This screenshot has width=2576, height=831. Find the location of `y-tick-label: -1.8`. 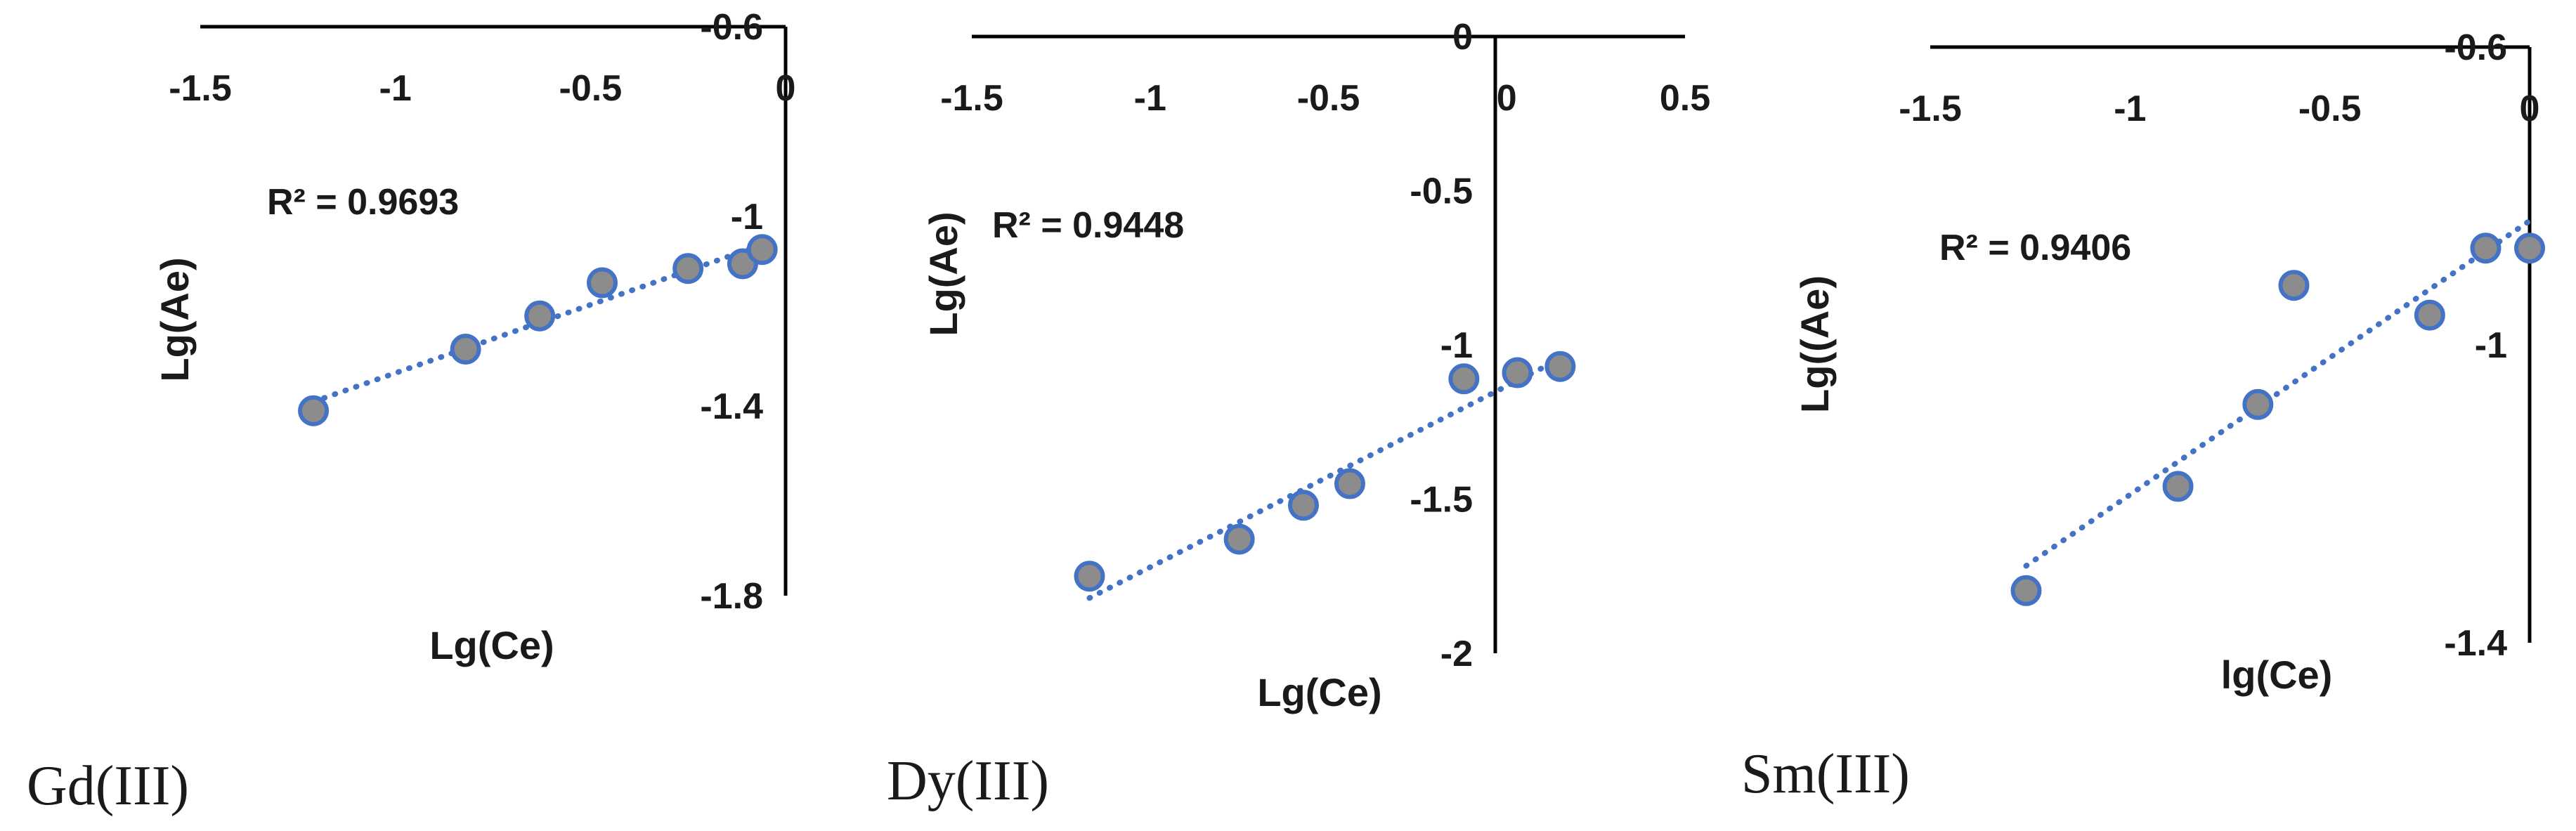

y-tick-label: -1.8 is located at coordinates (731, 596).